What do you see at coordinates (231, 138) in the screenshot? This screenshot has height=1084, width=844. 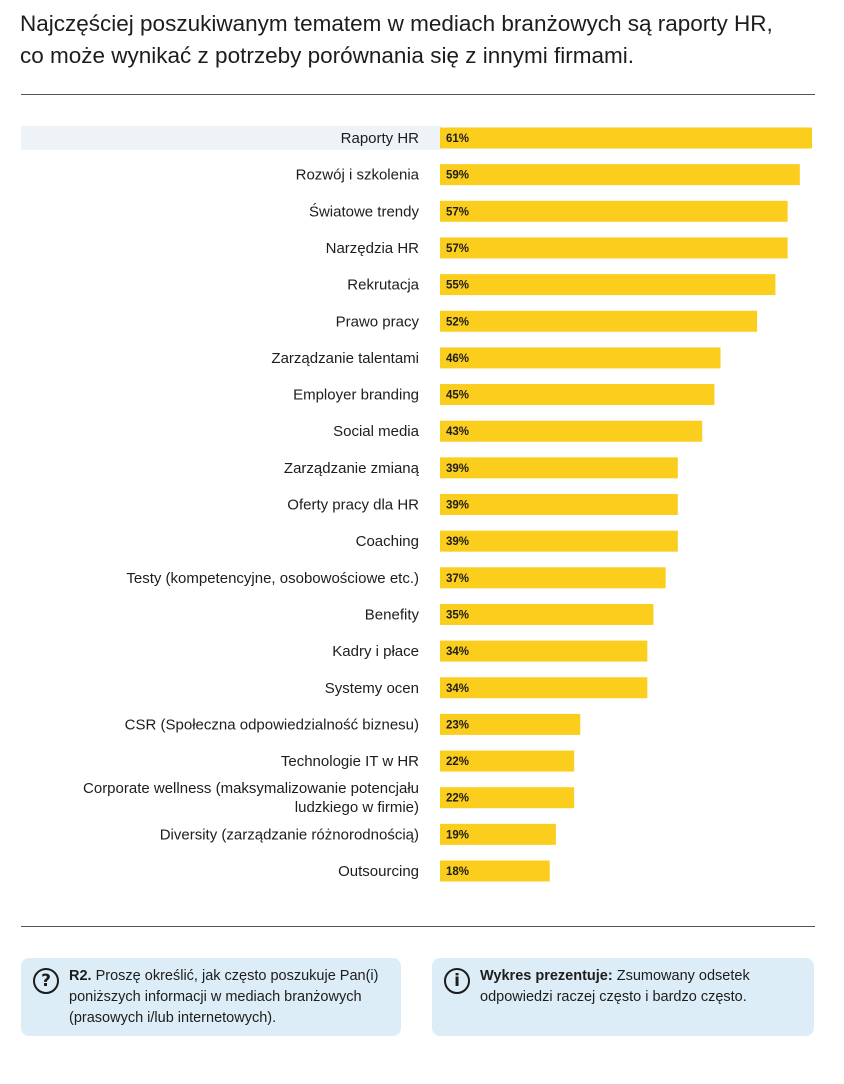 I see `row-highlight` at bounding box center [231, 138].